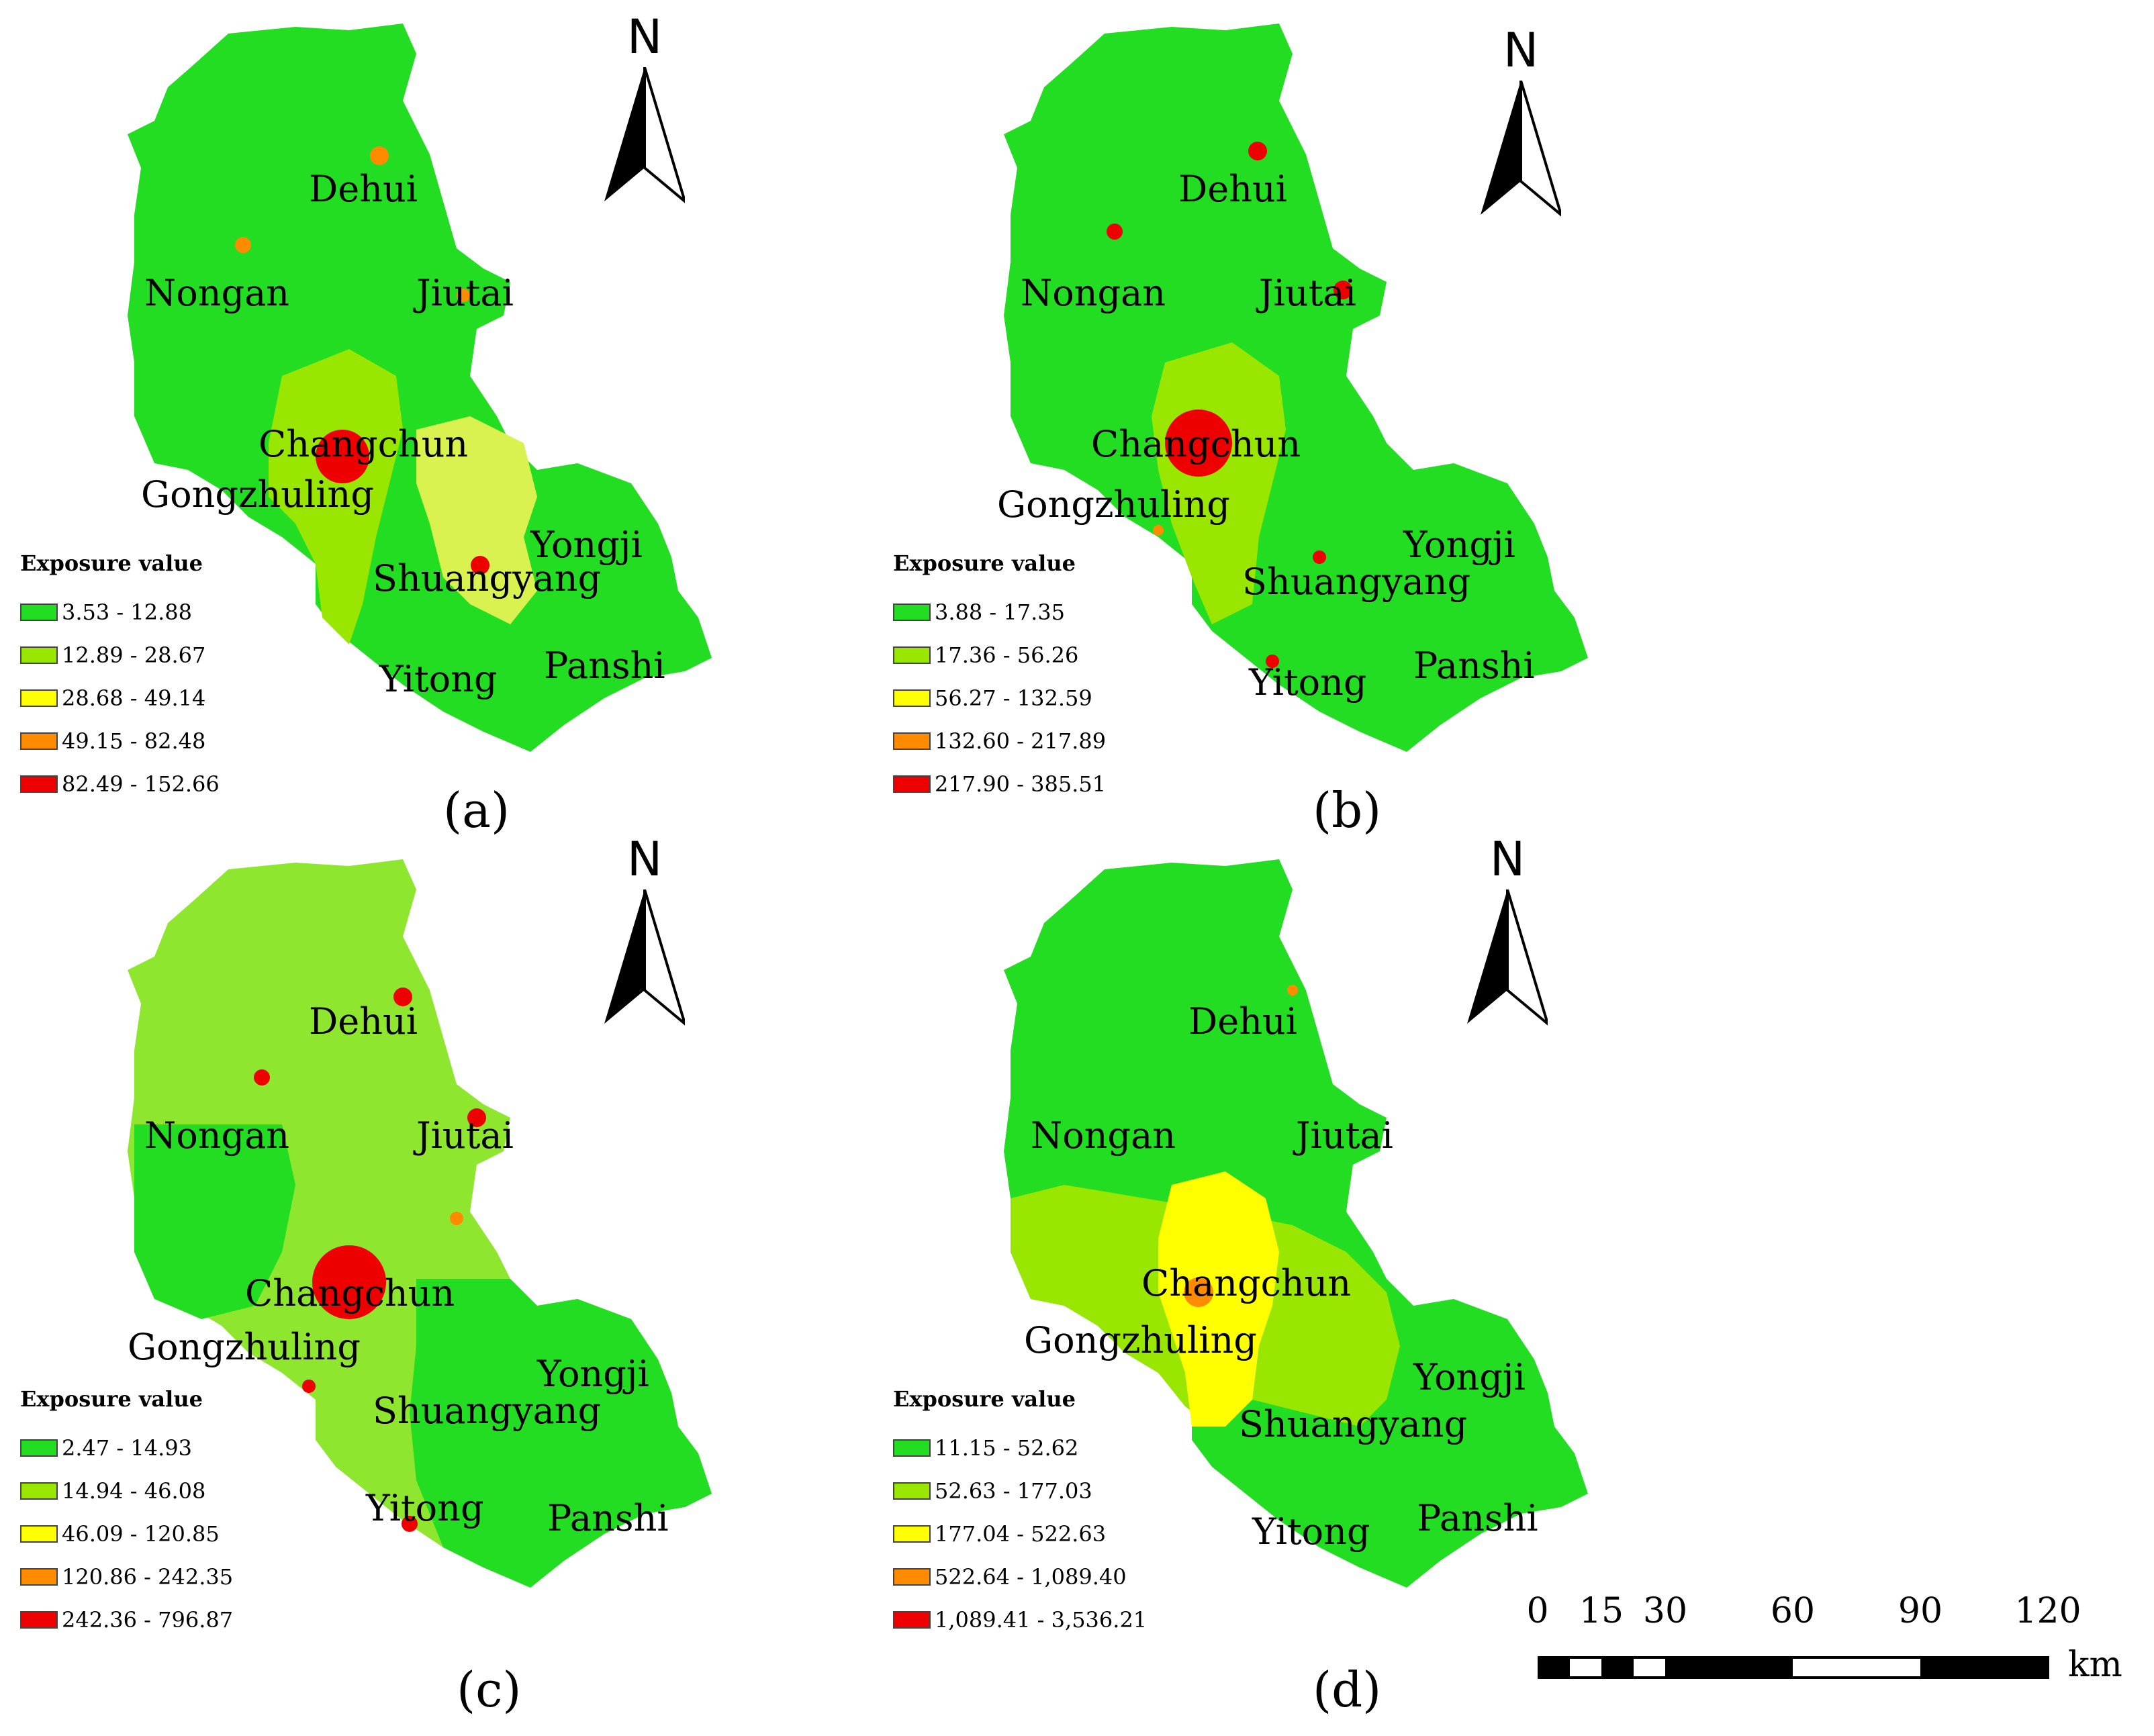 This screenshot has width=2154, height=1736. What do you see at coordinates (120, 742) in the screenshot?
I see `legend-row: 49.15 - 82.48` at bounding box center [120, 742].